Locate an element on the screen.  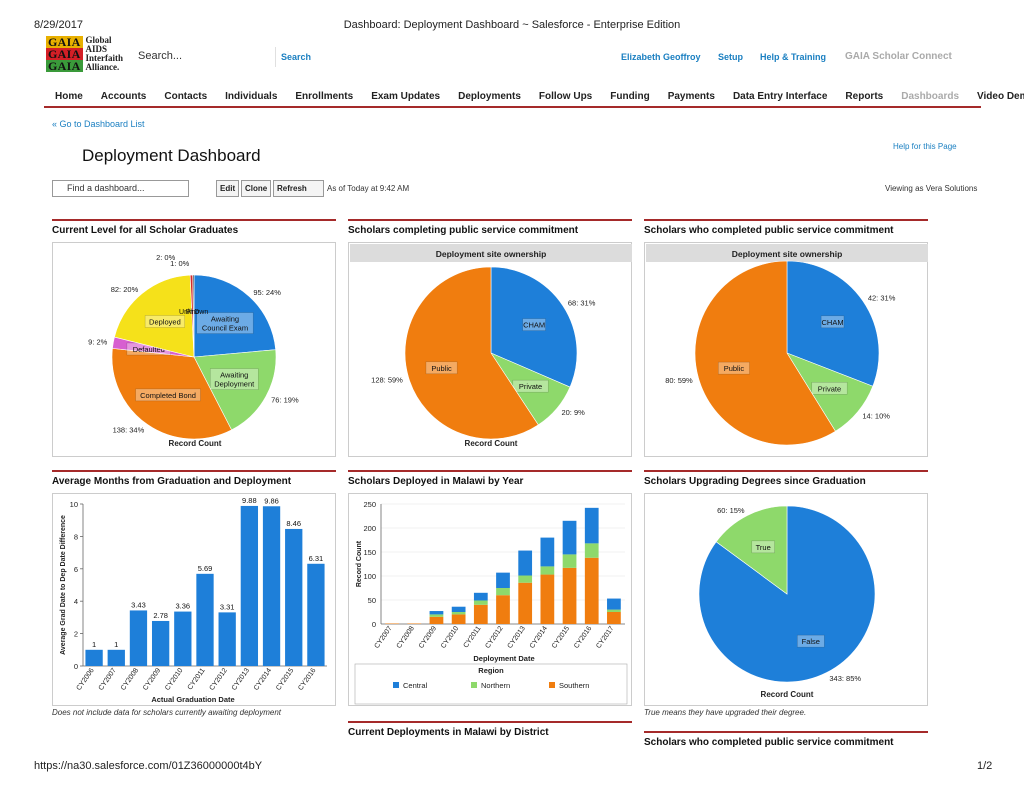
clone-button: Clone is located at coordinates (256, 188).